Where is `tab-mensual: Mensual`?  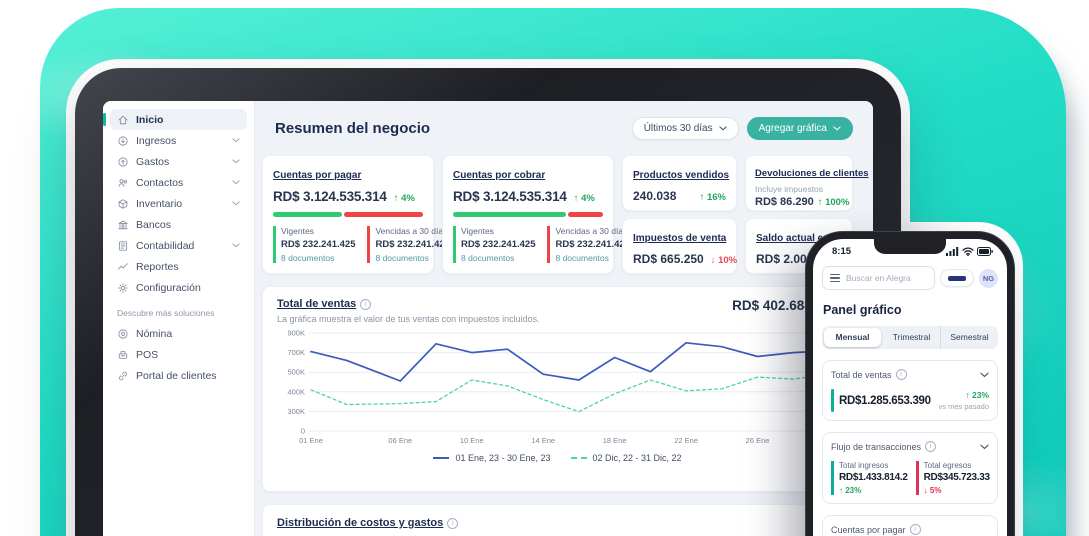 tab-mensual: Mensual is located at coordinates (852, 337).